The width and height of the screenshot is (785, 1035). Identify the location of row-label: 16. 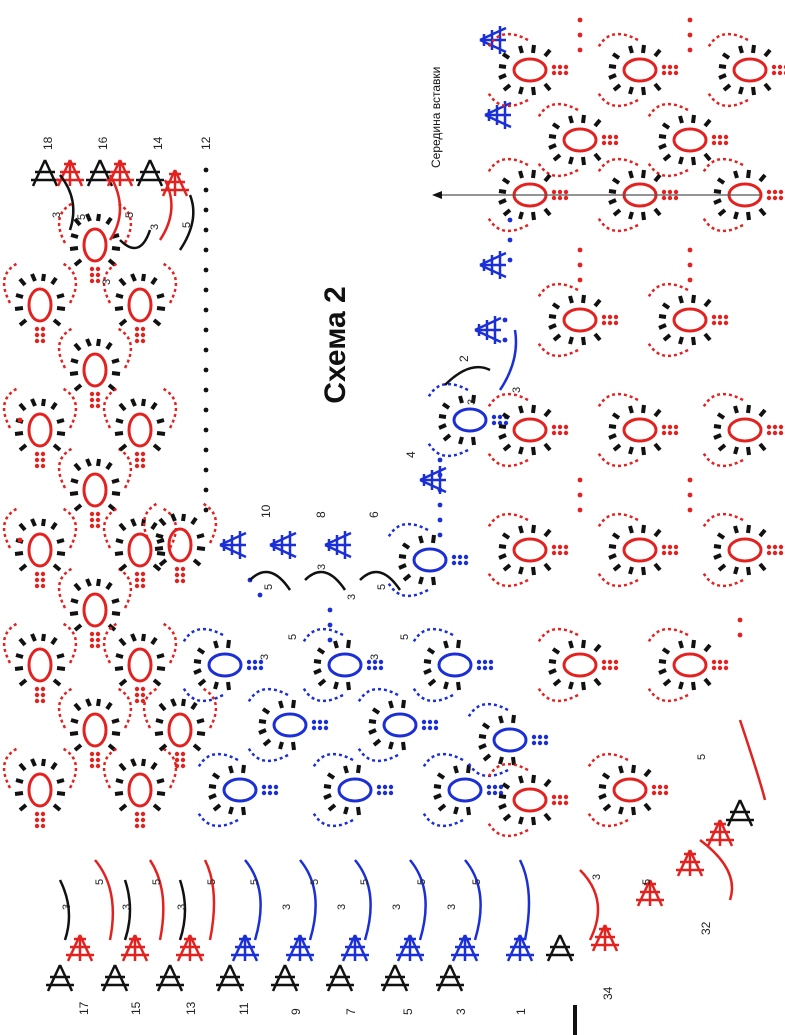
(103, 143).